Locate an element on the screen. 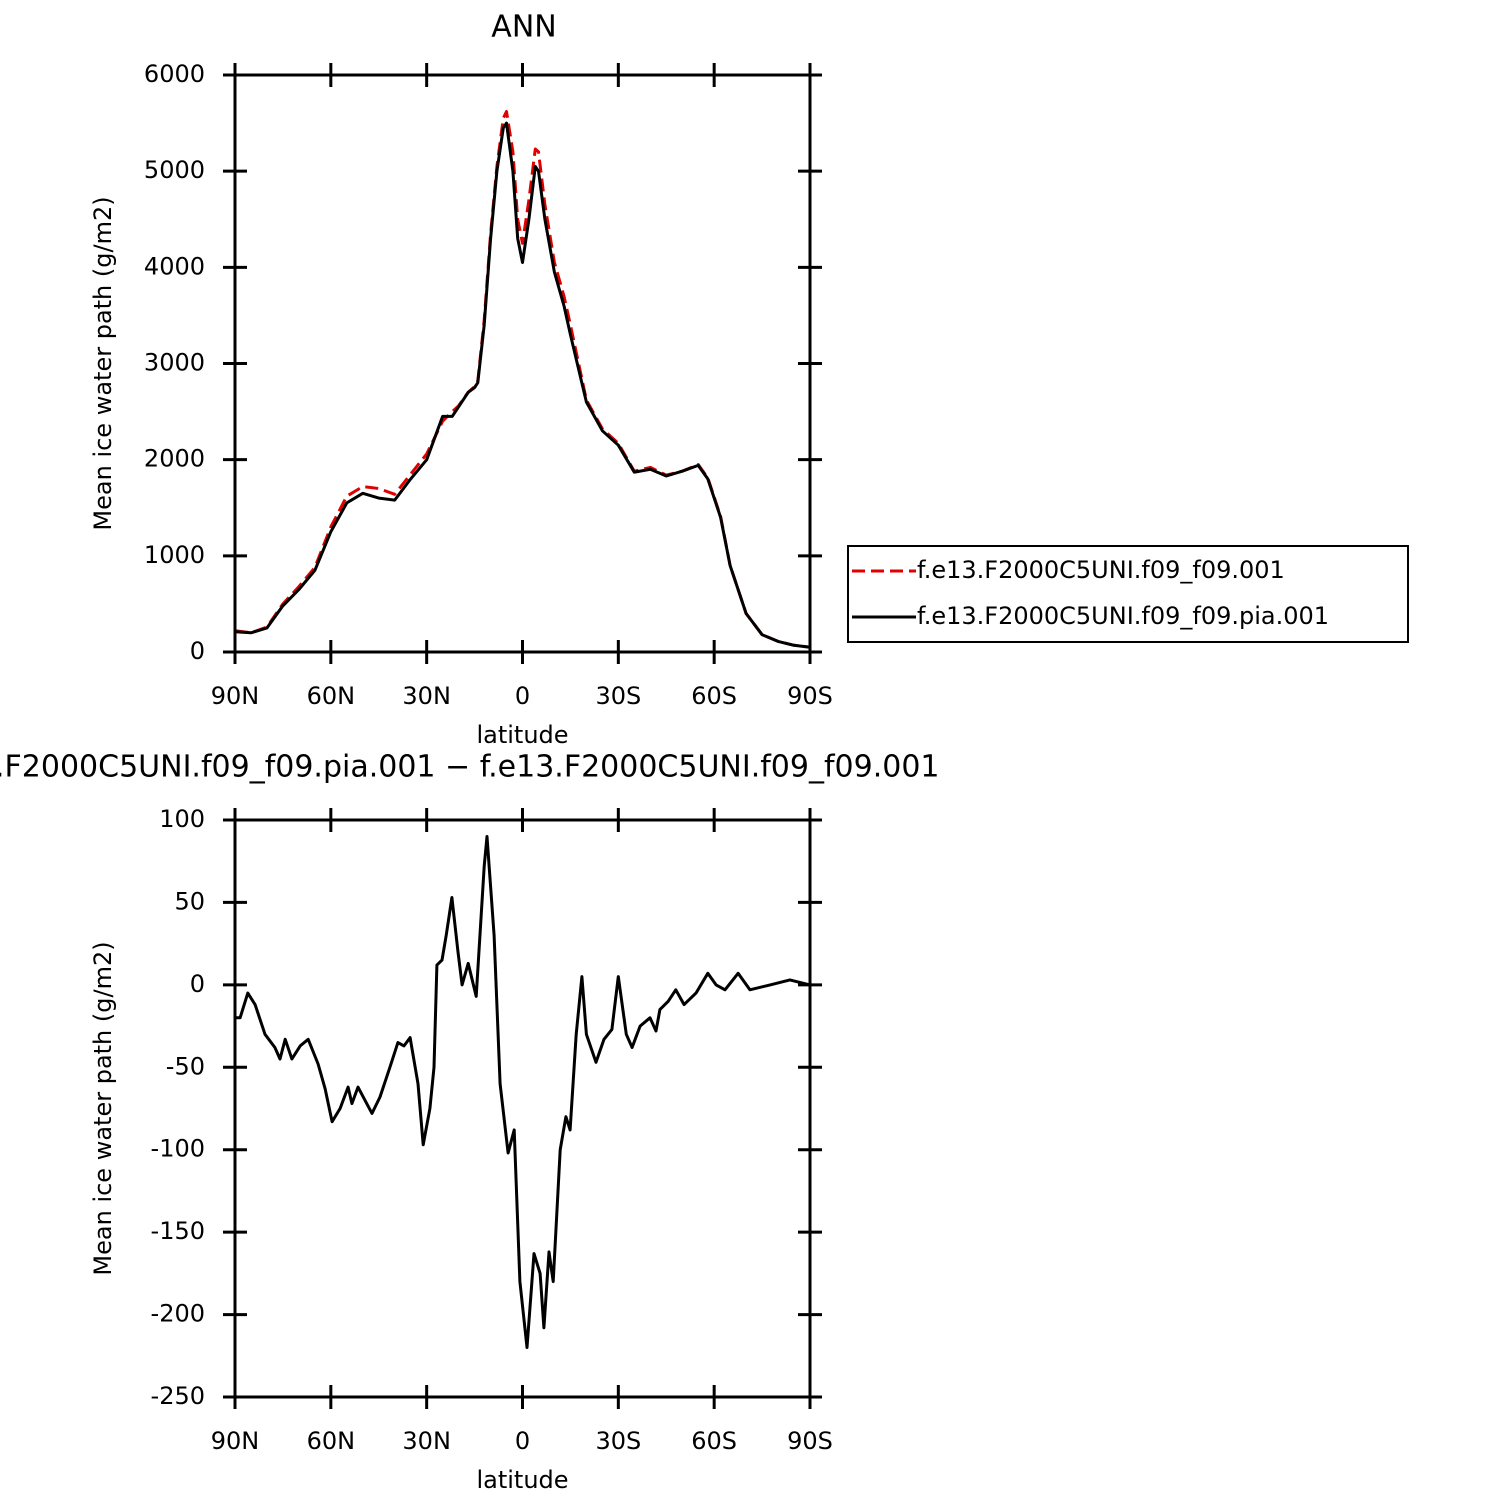  y-tick-label: -150 is located at coordinates (178, 1231).